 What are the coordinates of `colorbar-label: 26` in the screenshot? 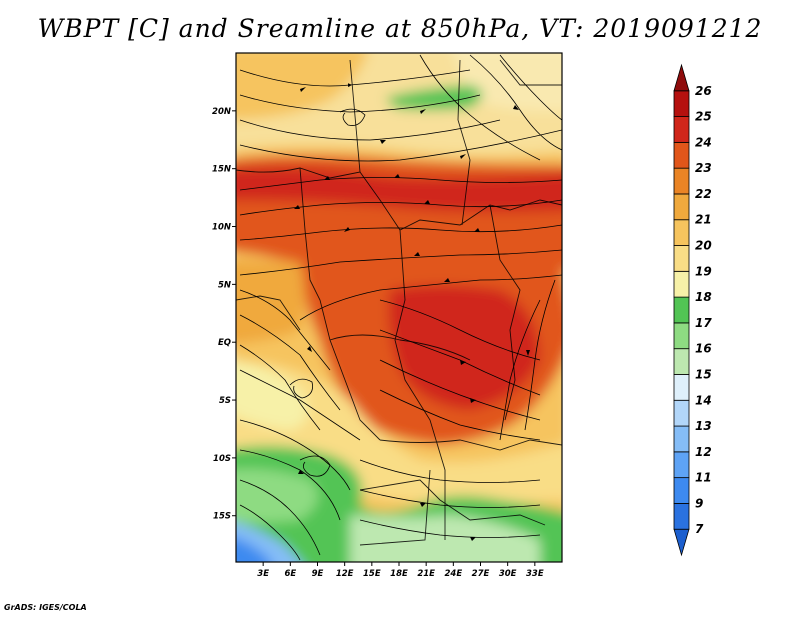 It's located at (703, 91).